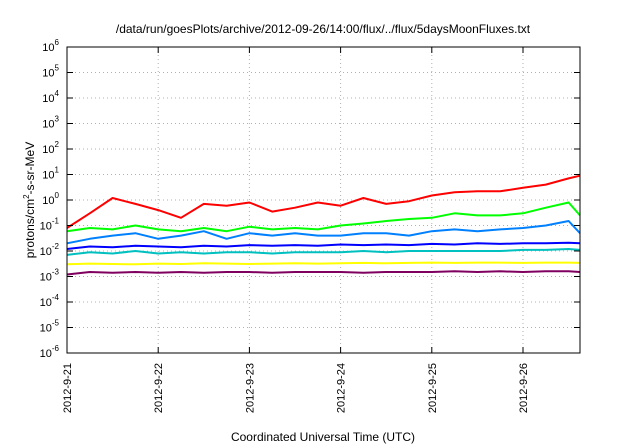 The width and height of the screenshot is (640, 448). I want to click on y-tick-label: 10⁰, so click(50, 199).